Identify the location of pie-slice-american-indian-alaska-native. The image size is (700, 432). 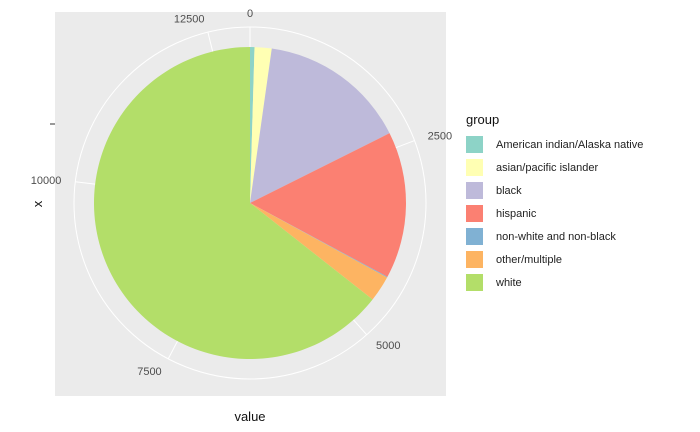
(252, 125).